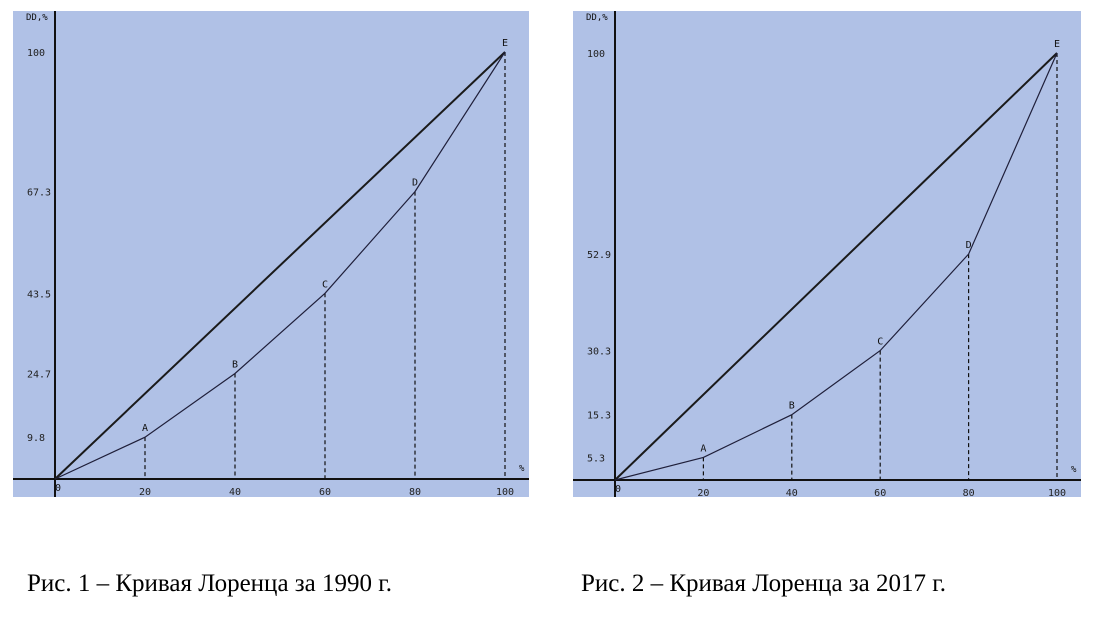  What do you see at coordinates (39, 193) in the screenshot?
I see `y-tick-label: 67.3` at bounding box center [39, 193].